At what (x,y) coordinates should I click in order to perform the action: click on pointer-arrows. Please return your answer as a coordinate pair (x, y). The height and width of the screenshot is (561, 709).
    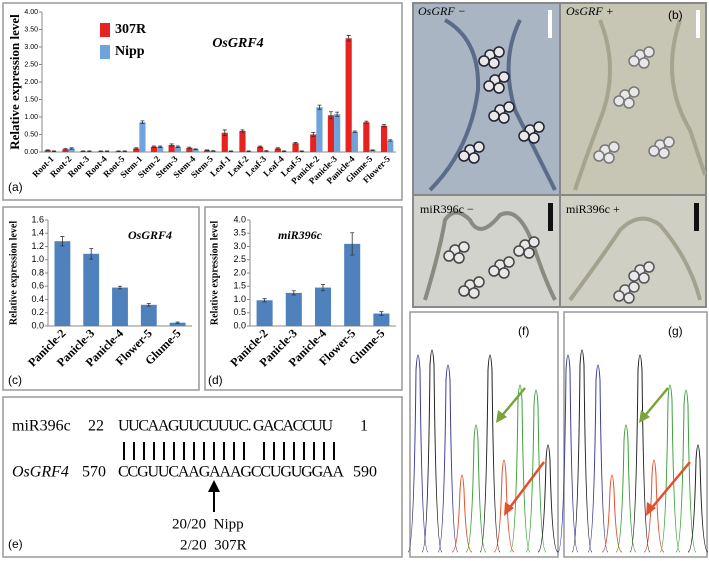
    Looking at the image, I should click on (593, 451).